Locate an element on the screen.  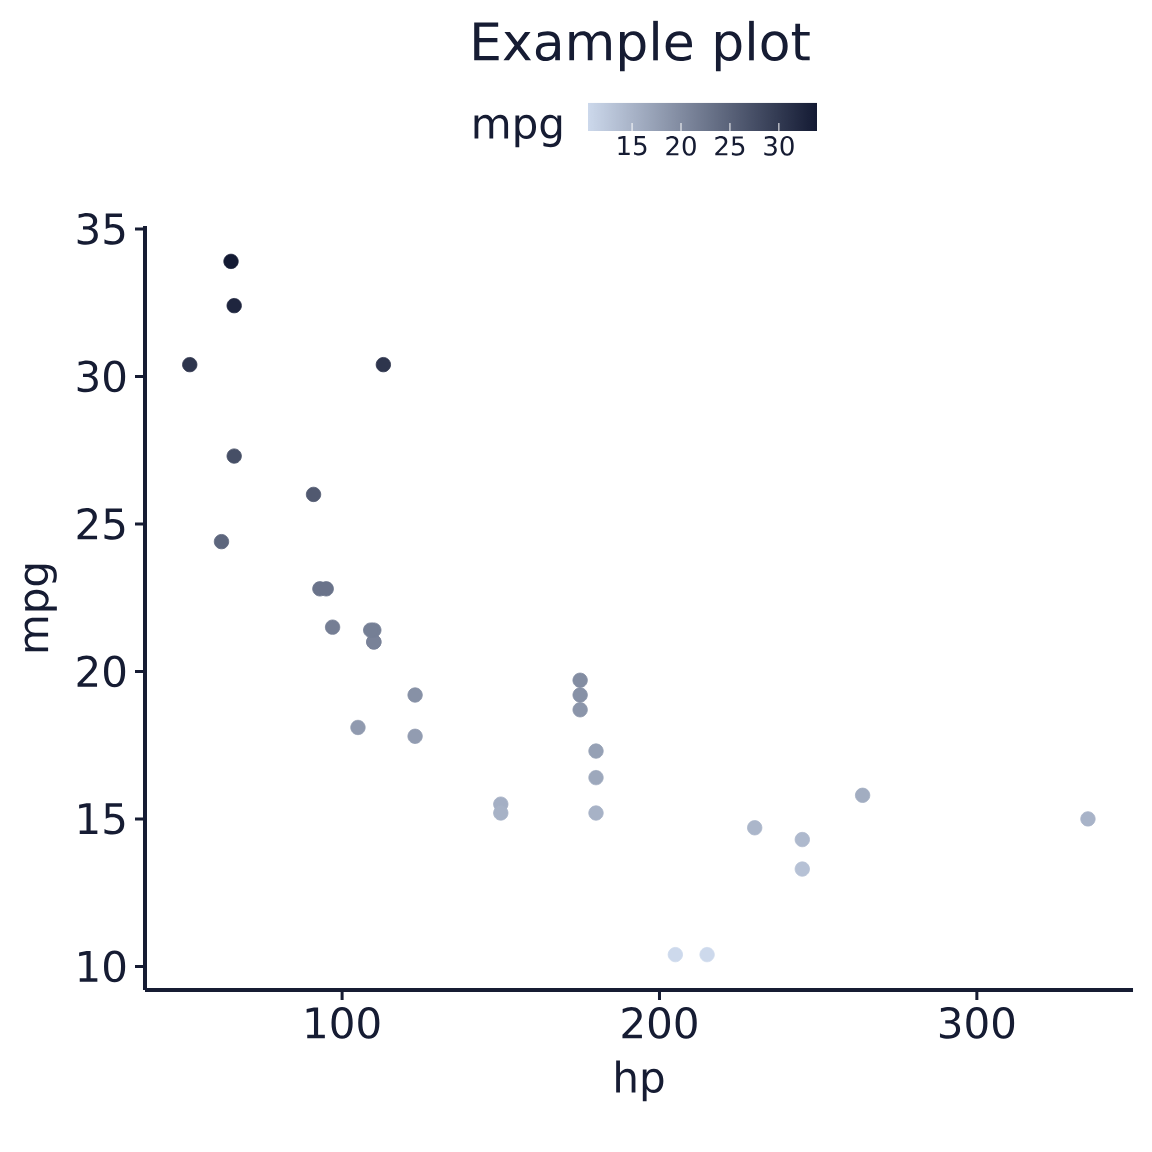
chart-title: Example plot is located at coordinates (642, 46).